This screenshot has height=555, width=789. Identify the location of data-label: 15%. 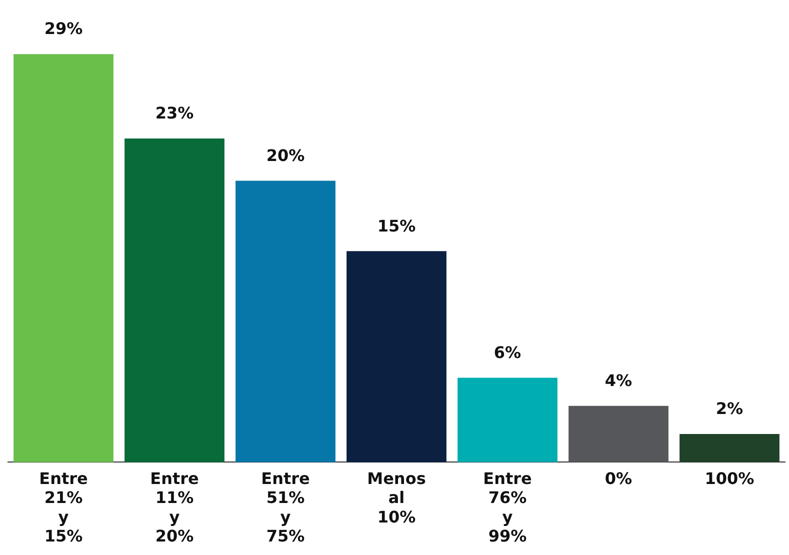
(396, 226).